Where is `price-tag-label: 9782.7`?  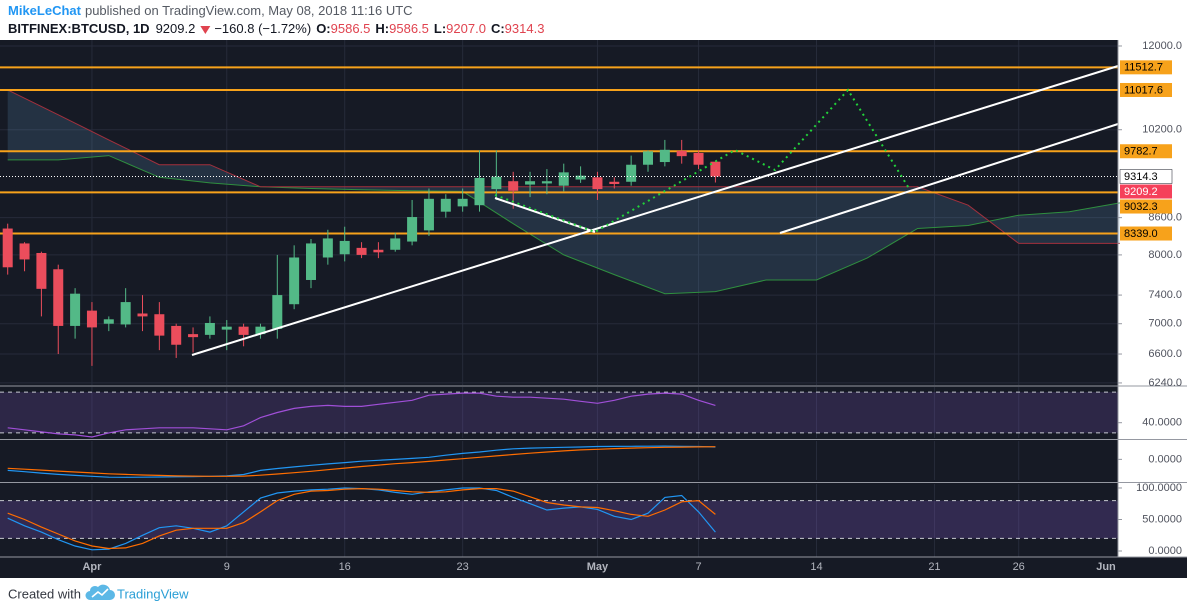
price-tag-label: 9782.7 is located at coordinates (1141, 152).